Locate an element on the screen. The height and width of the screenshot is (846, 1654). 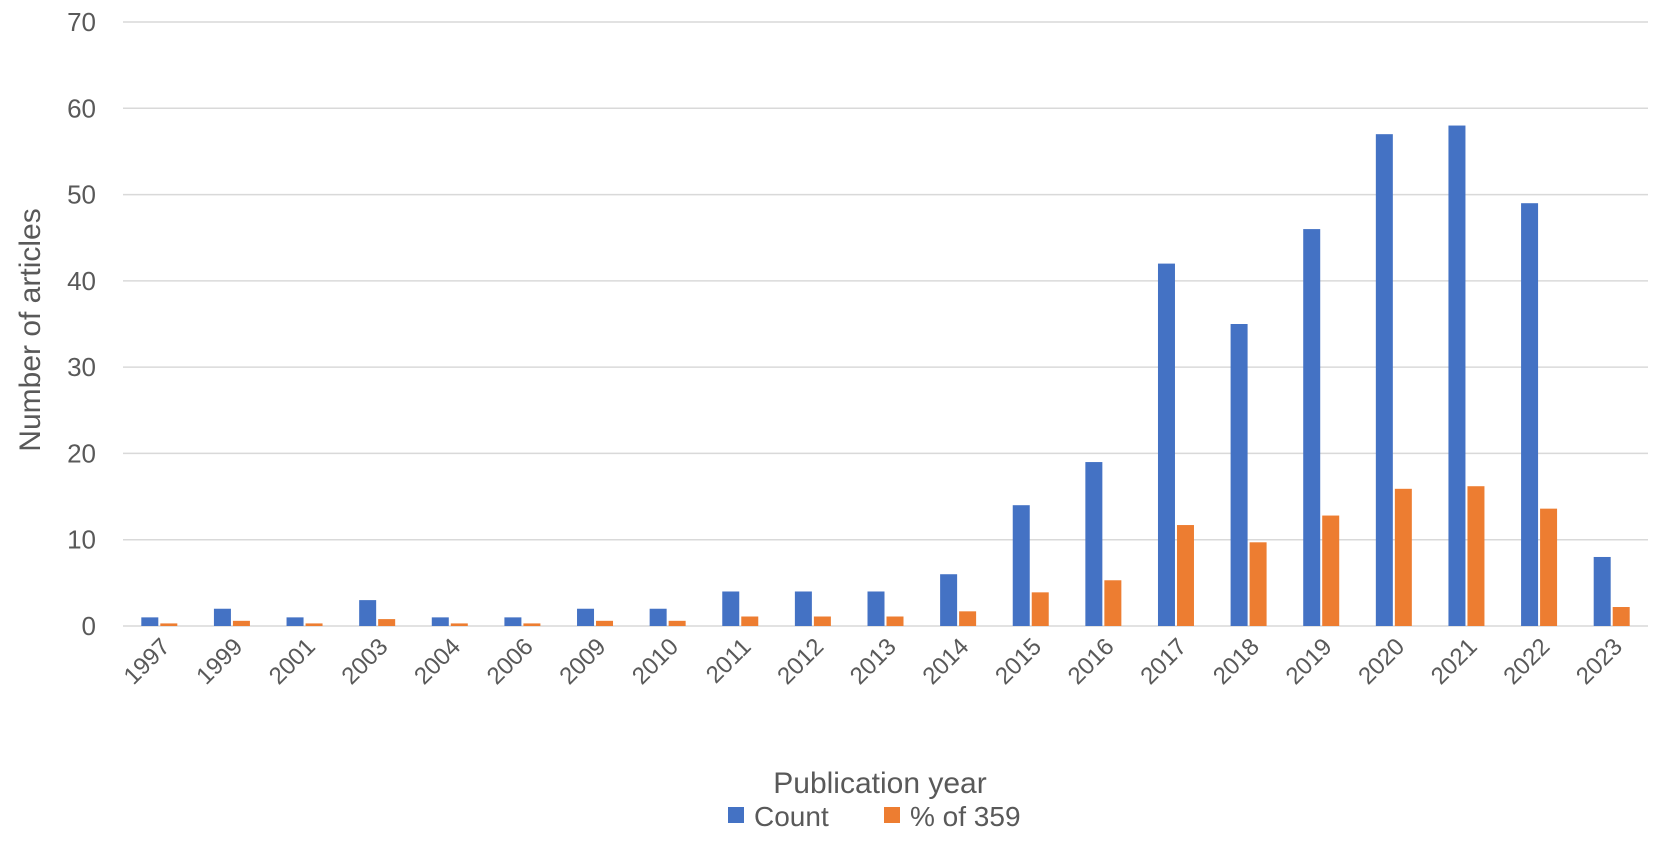
bar-count-2014 is located at coordinates (949, 600).